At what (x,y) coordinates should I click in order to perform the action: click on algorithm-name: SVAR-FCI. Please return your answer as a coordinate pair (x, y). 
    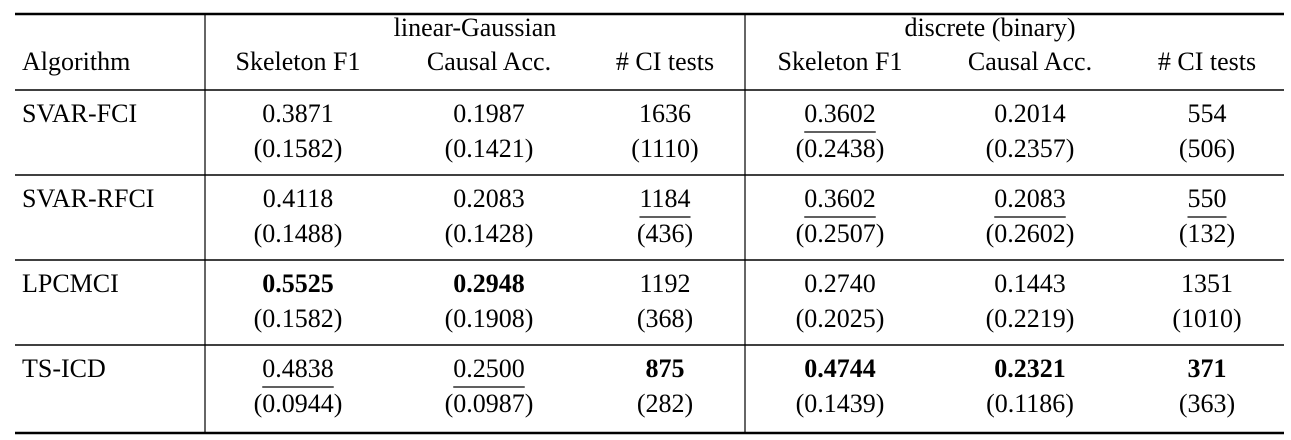
    Looking at the image, I should click on (79, 113).